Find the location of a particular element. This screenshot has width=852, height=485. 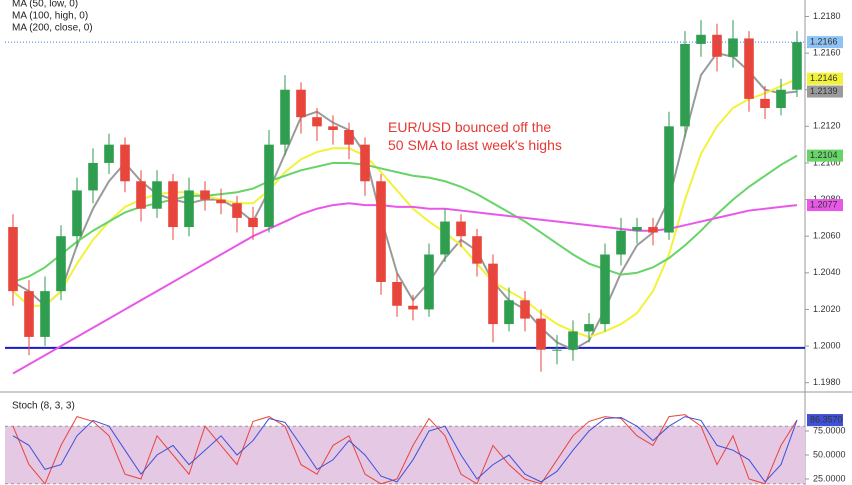

last-value-label: 1.2166 is located at coordinates (824, 41).